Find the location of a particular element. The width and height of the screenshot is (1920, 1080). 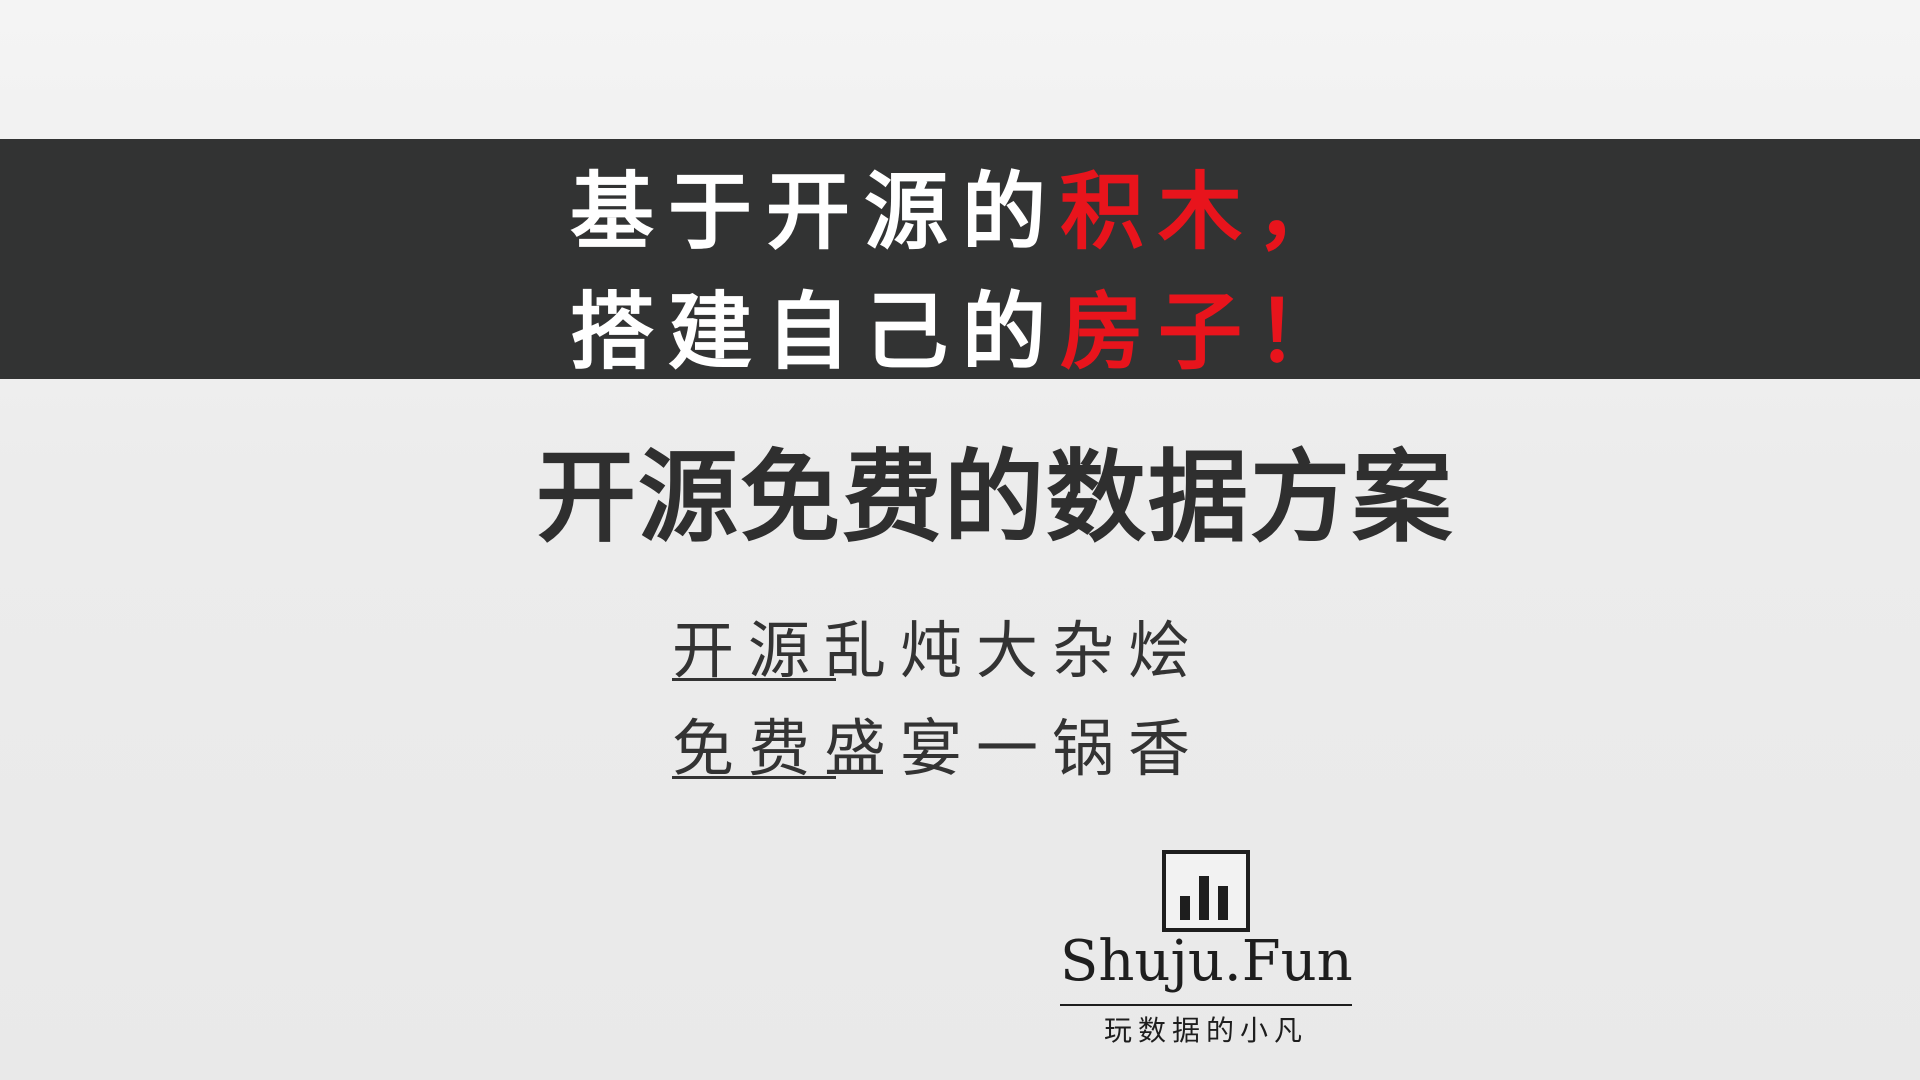

slogan-line-2-red: 房子 is located at coordinates (1158, 332).